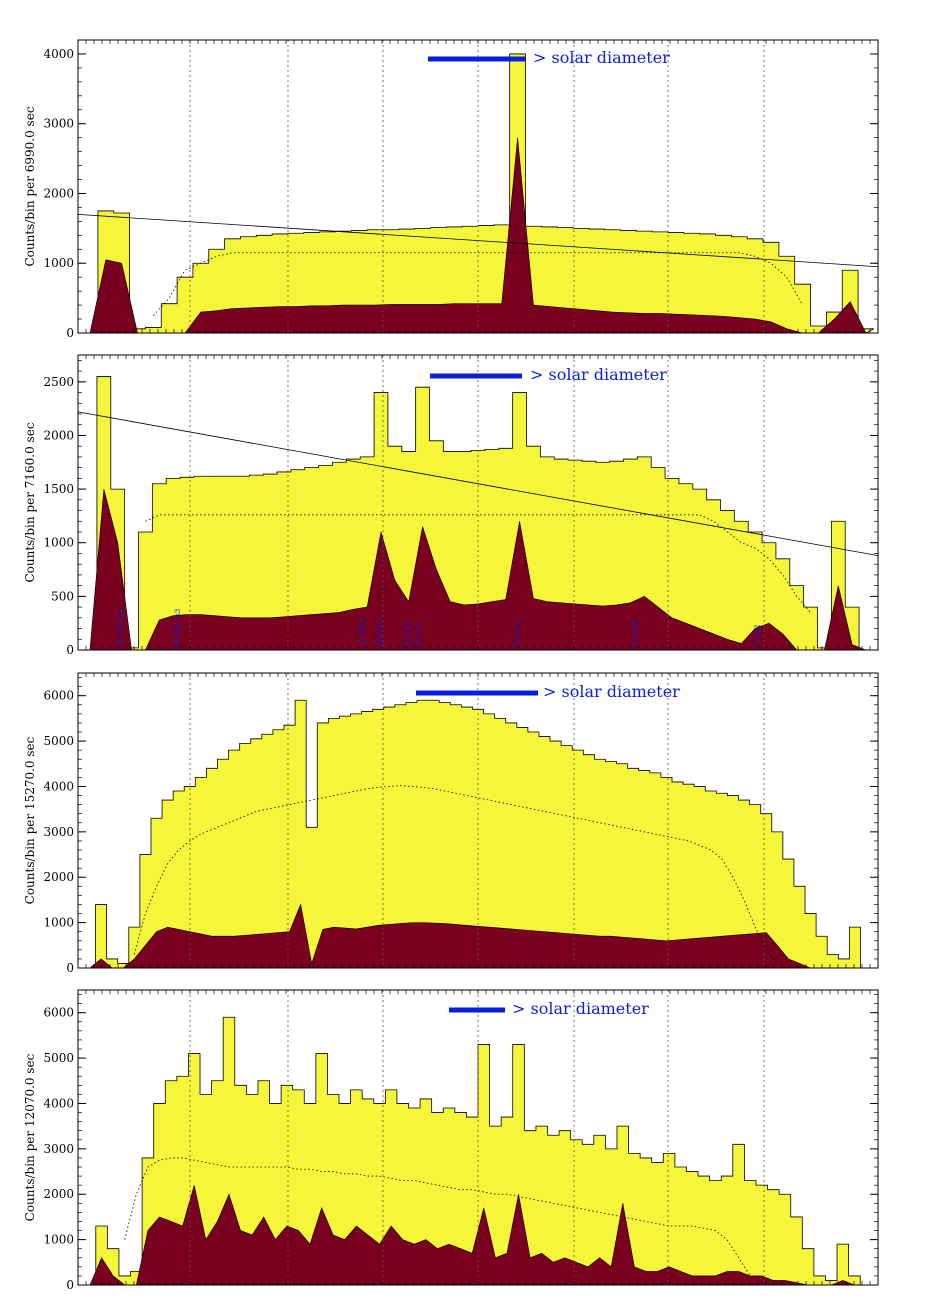 The height and width of the screenshot is (1309, 931). What do you see at coordinates (178, 627) in the screenshot?
I see `emission-line-label: Si XIII 1s3` at bounding box center [178, 627].